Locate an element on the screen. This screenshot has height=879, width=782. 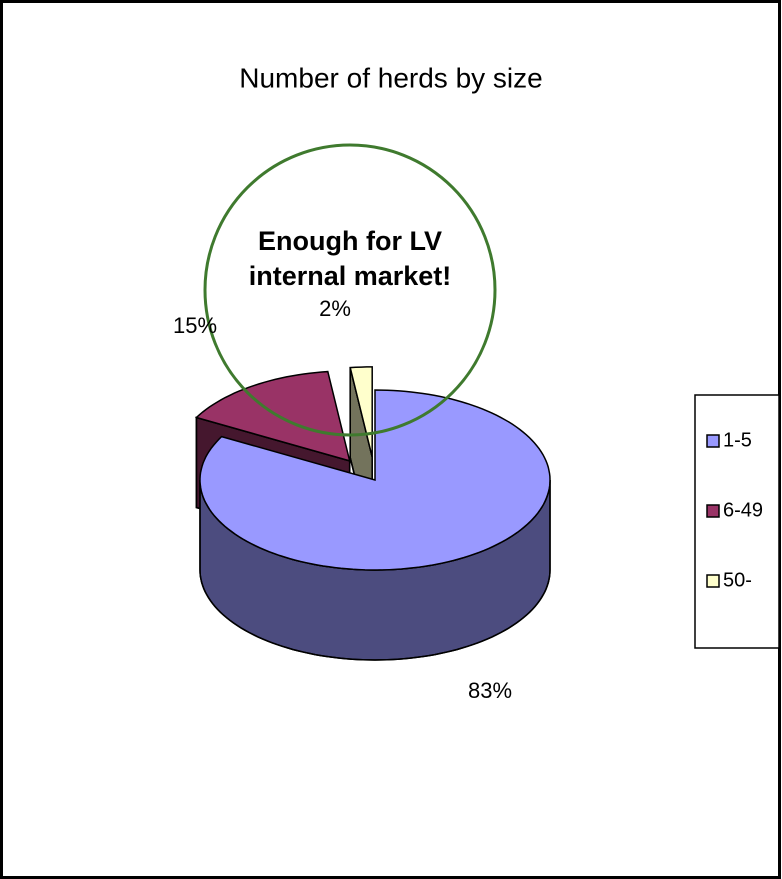
data-label: 15% is located at coordinates (195, 325).